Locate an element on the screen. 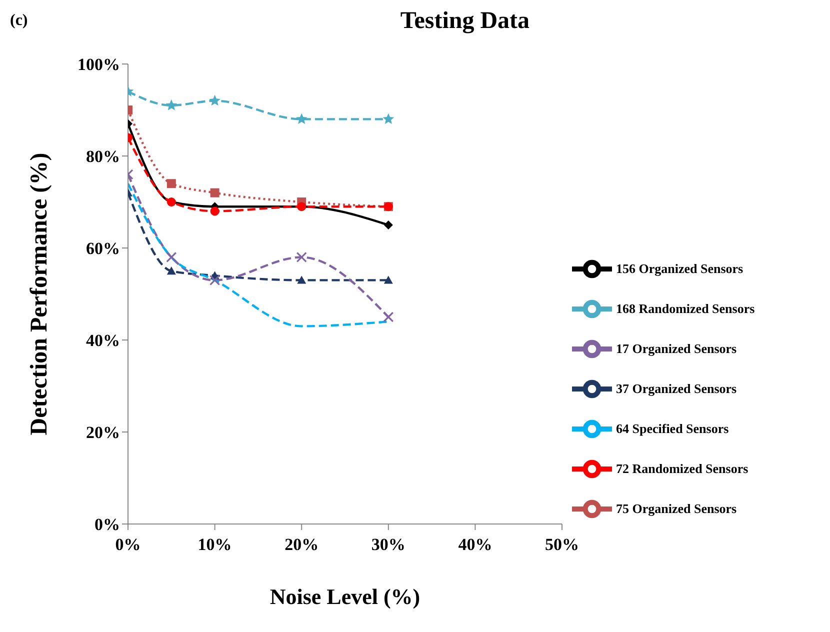  x-tick-label: 20% is located at coordinates (301, 544).